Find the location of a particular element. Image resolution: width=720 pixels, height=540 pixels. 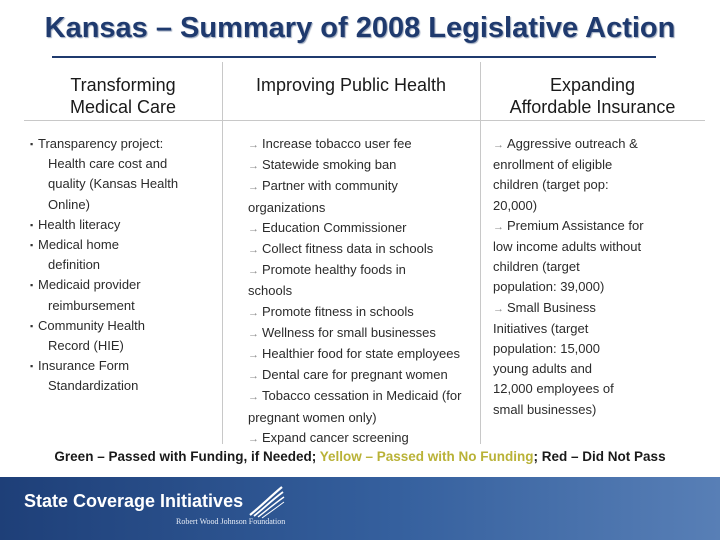

header-divider is located at coordinates (364, 120).